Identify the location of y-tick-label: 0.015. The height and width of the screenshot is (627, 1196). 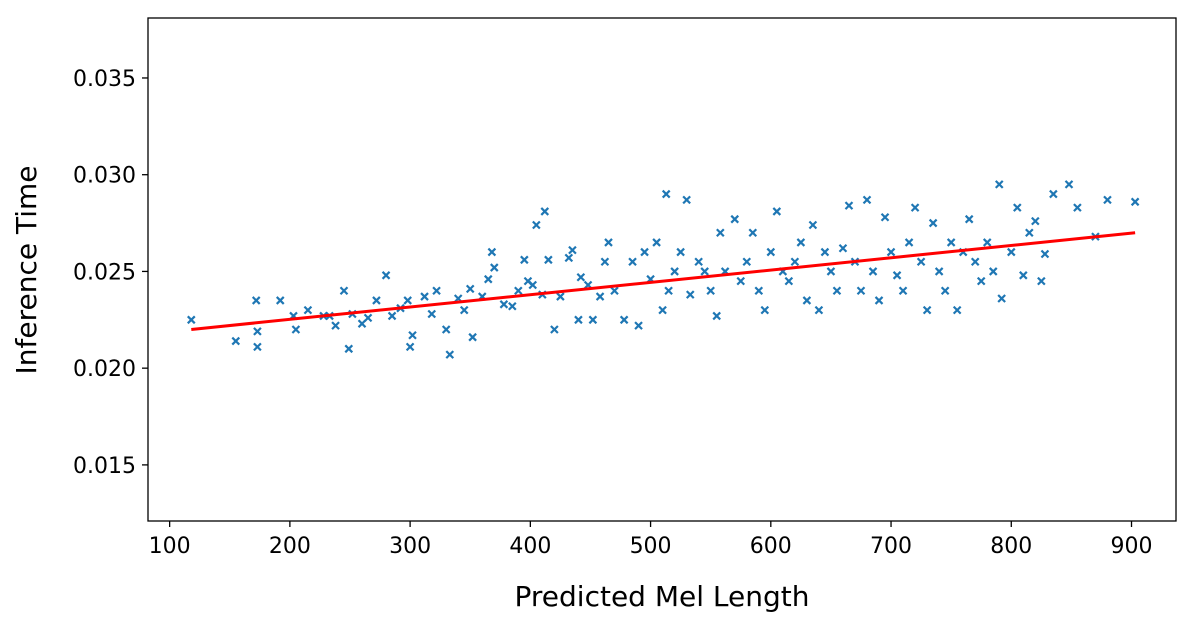
(104, 466).